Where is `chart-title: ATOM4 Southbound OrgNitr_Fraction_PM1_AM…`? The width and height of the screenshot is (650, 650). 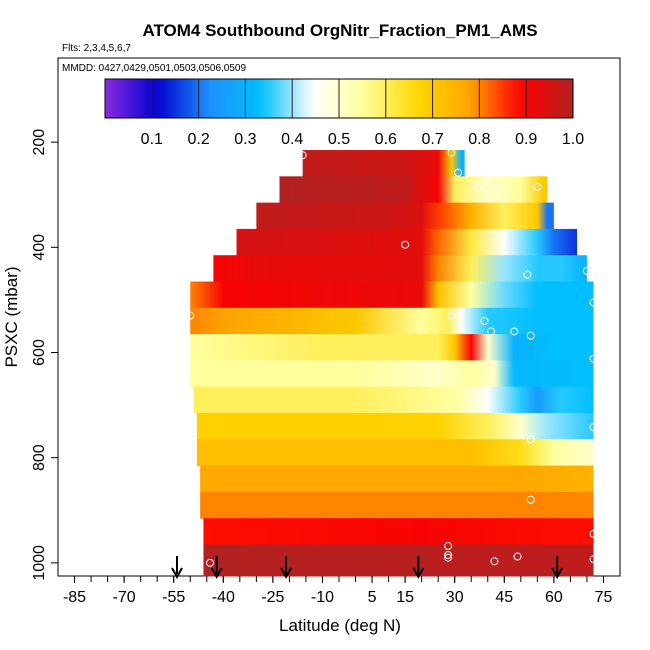 chart-title: ATOM4 Southbound OrgNitr_Fraction_PM1_AM… is located at coordinates (339, 30).